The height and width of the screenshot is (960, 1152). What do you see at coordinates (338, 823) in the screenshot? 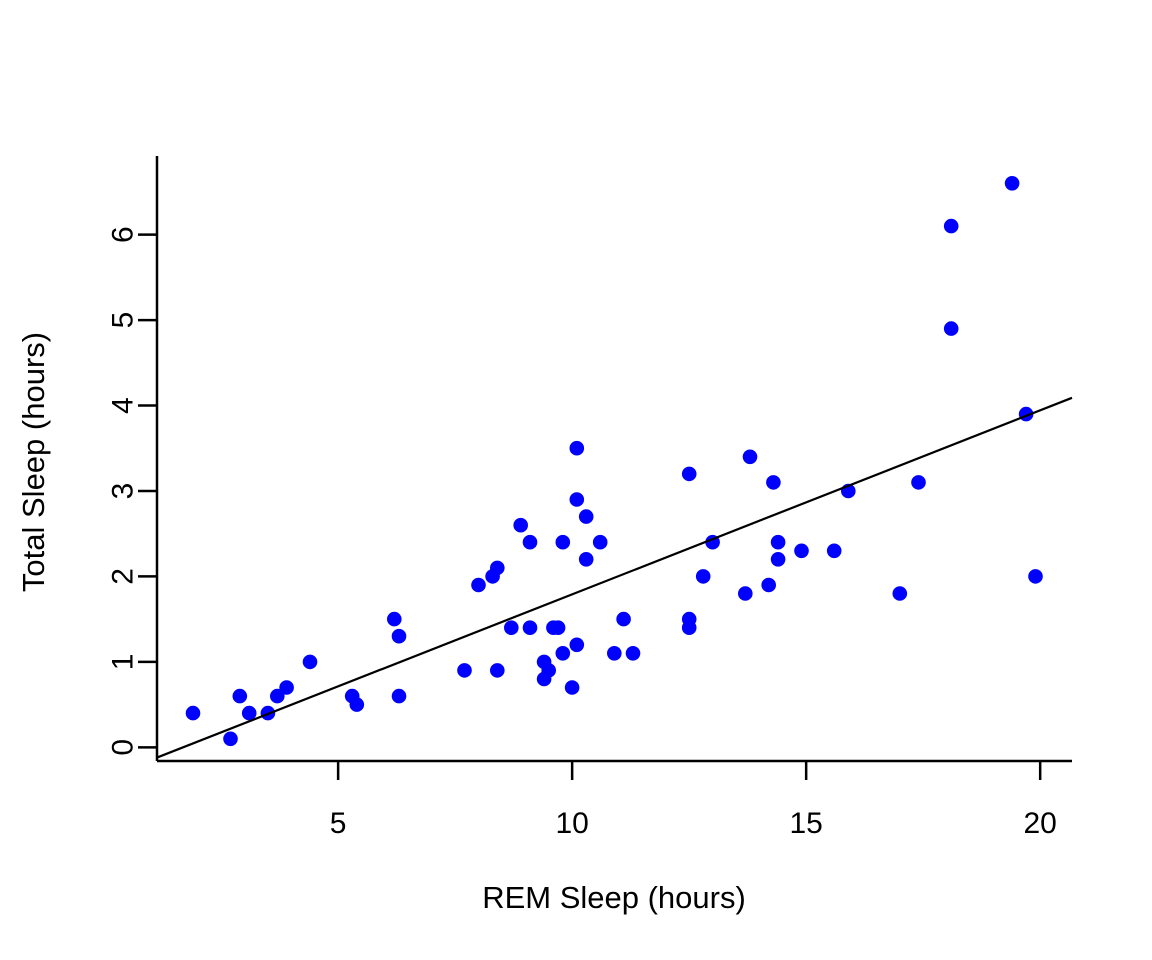
I see `x-tick-label: 5` at bounding box center [338, 823].